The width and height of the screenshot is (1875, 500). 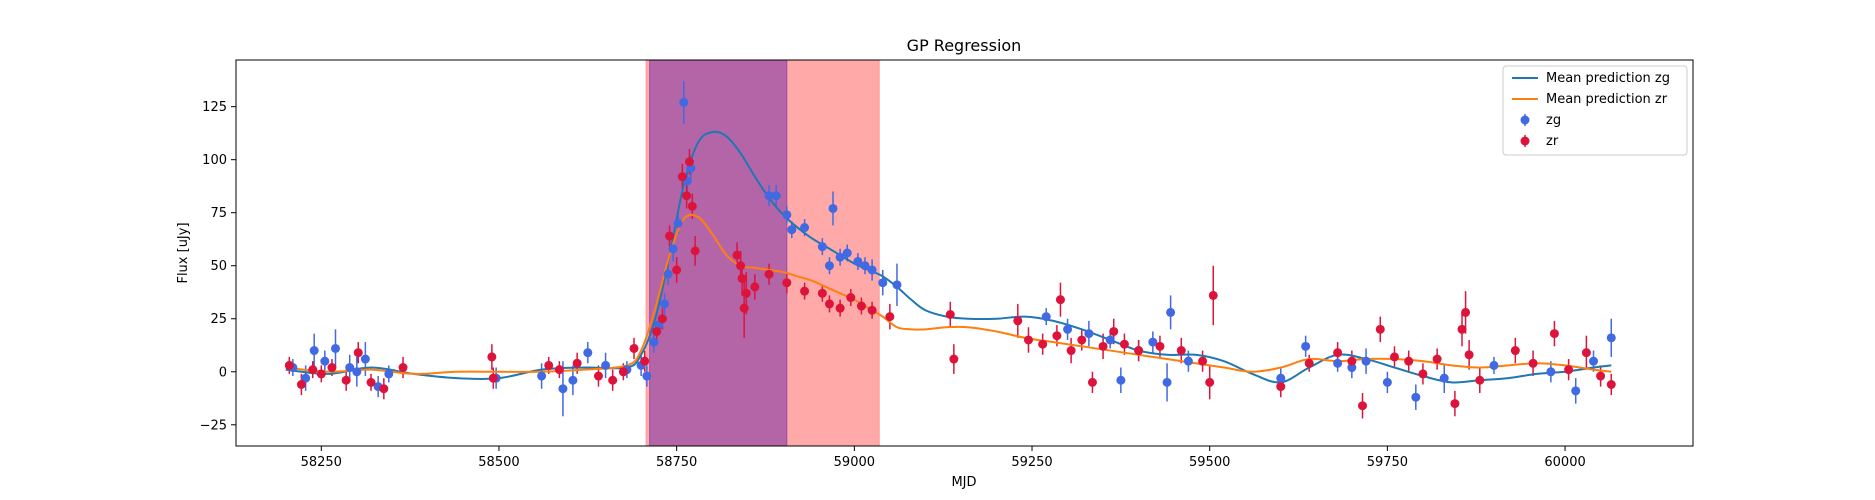 What do you see at coordinates (1525, 141) in the screenshot?
I see `legend-zr-marker` at bounding box center [1525, 141].